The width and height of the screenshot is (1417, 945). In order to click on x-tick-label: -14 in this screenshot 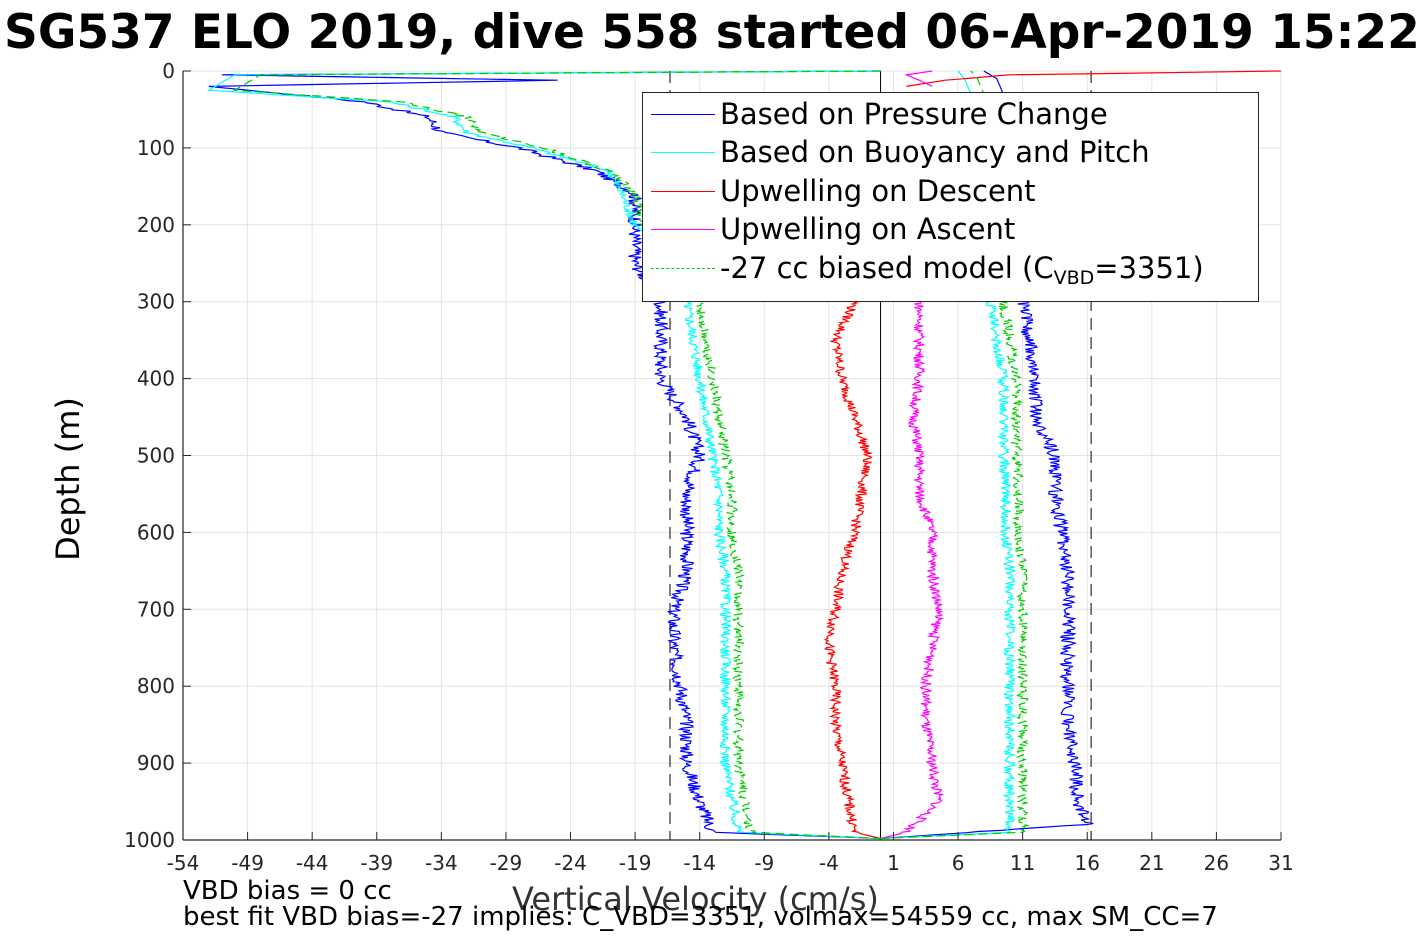, I will do `click(699, 863)`.